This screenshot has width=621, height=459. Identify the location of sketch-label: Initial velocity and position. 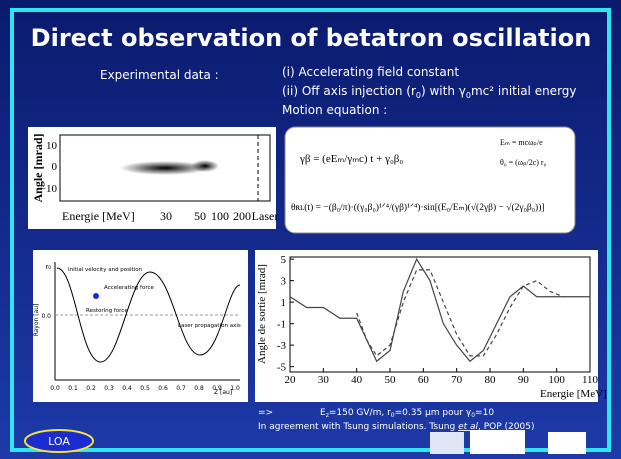
(105, 270).